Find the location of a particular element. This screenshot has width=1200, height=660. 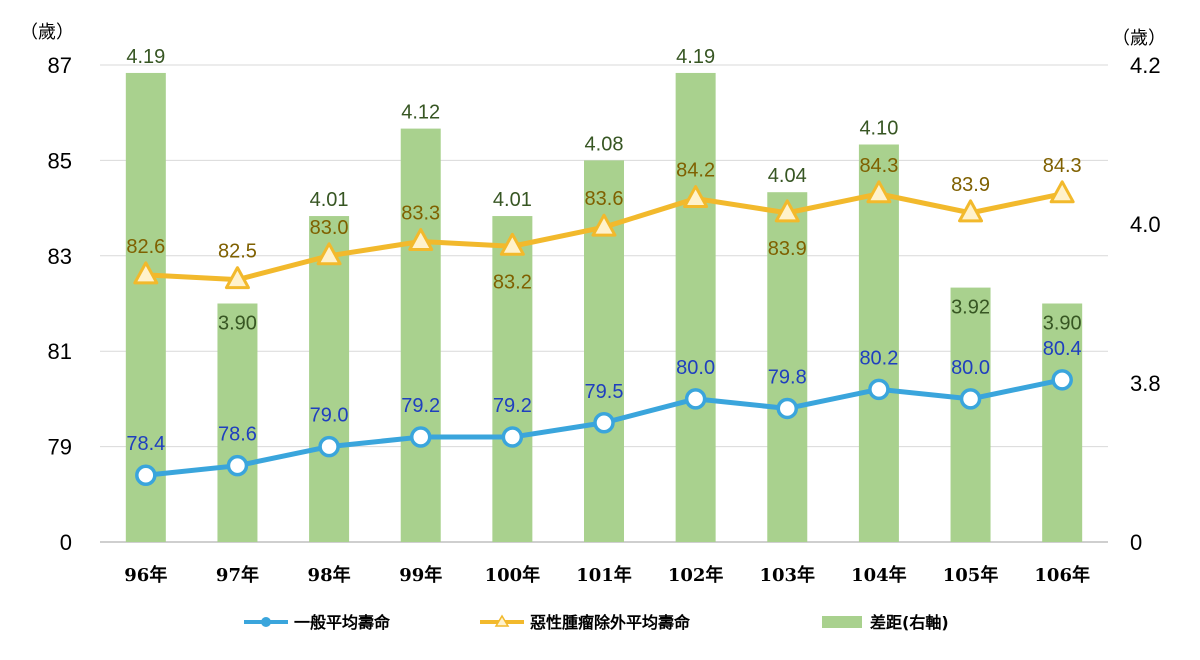

x-axis-tick-label: 106年 is located at coordinates (1062, 575).